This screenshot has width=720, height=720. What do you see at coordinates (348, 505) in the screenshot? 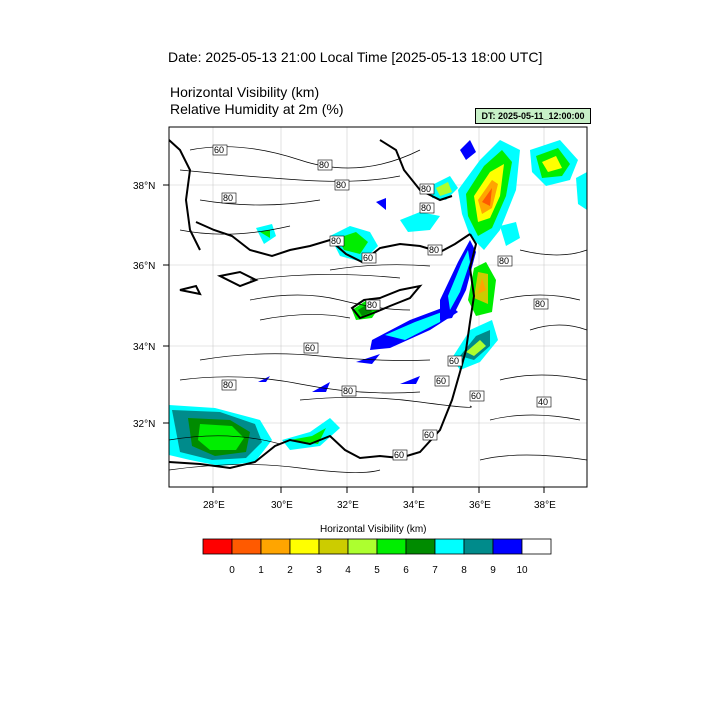
I see `lon-tick-label: 32°E` at bounding box center [348, 505].